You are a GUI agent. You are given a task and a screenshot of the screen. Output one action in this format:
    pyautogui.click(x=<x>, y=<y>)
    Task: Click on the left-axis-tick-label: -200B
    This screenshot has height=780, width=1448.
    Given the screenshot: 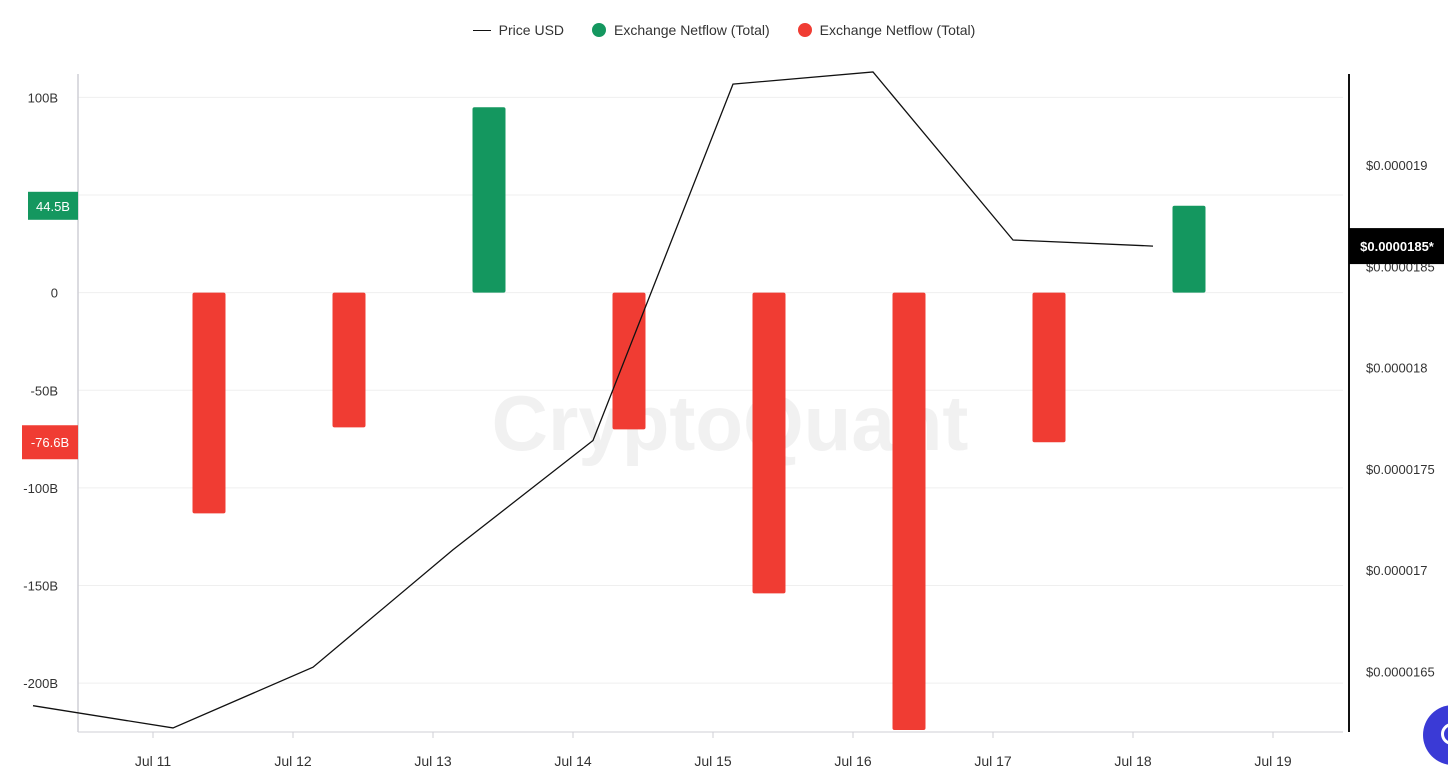 What is the action you would take?
    pyautogui.click(x=40, y=683)
    